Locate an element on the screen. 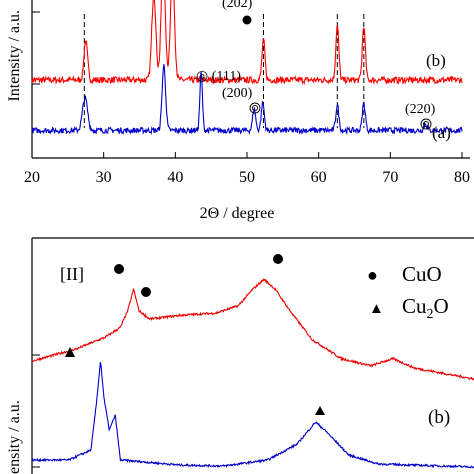 This screenshot has height=474, width=474. legend-marker-cuo: ● is located at coordinates (372, 275).